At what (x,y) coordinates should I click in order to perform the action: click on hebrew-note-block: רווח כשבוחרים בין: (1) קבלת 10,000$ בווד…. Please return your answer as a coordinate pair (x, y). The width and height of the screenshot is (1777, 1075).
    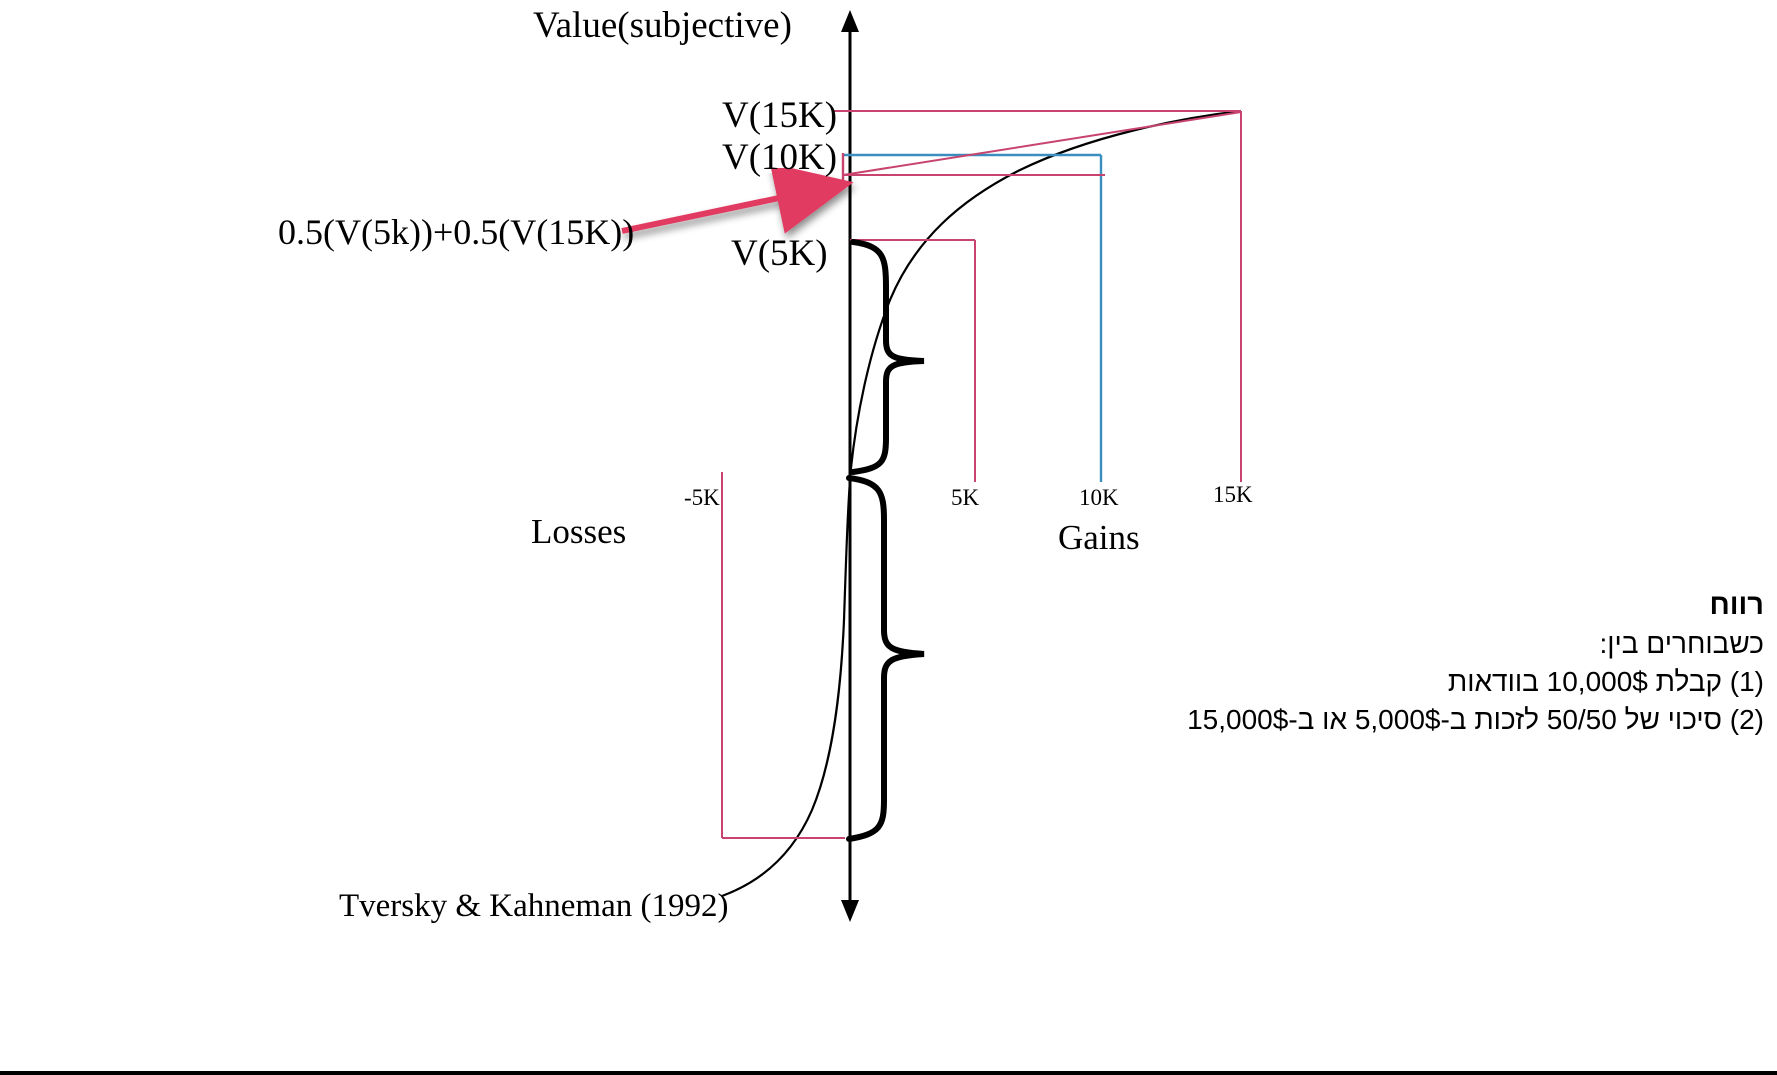
    Looking at the image, I should click on (1404, 662).